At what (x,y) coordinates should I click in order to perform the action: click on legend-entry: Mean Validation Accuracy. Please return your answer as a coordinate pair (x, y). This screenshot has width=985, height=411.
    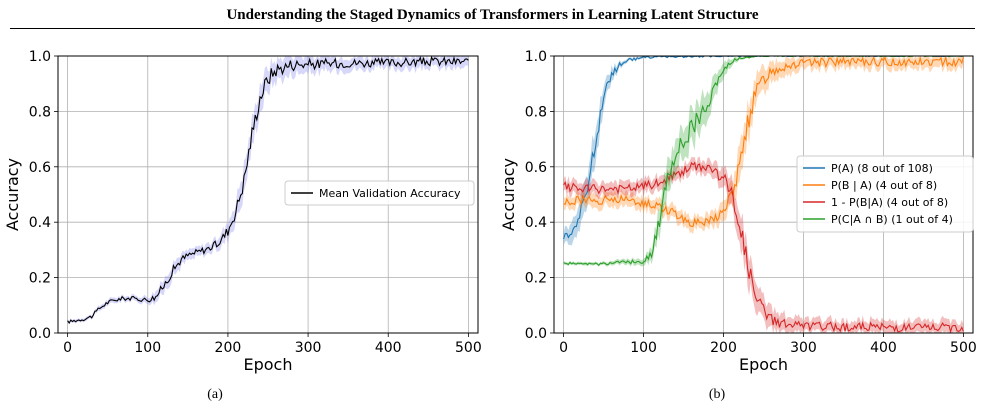
    Looking at the image, I should click on (390, 193).